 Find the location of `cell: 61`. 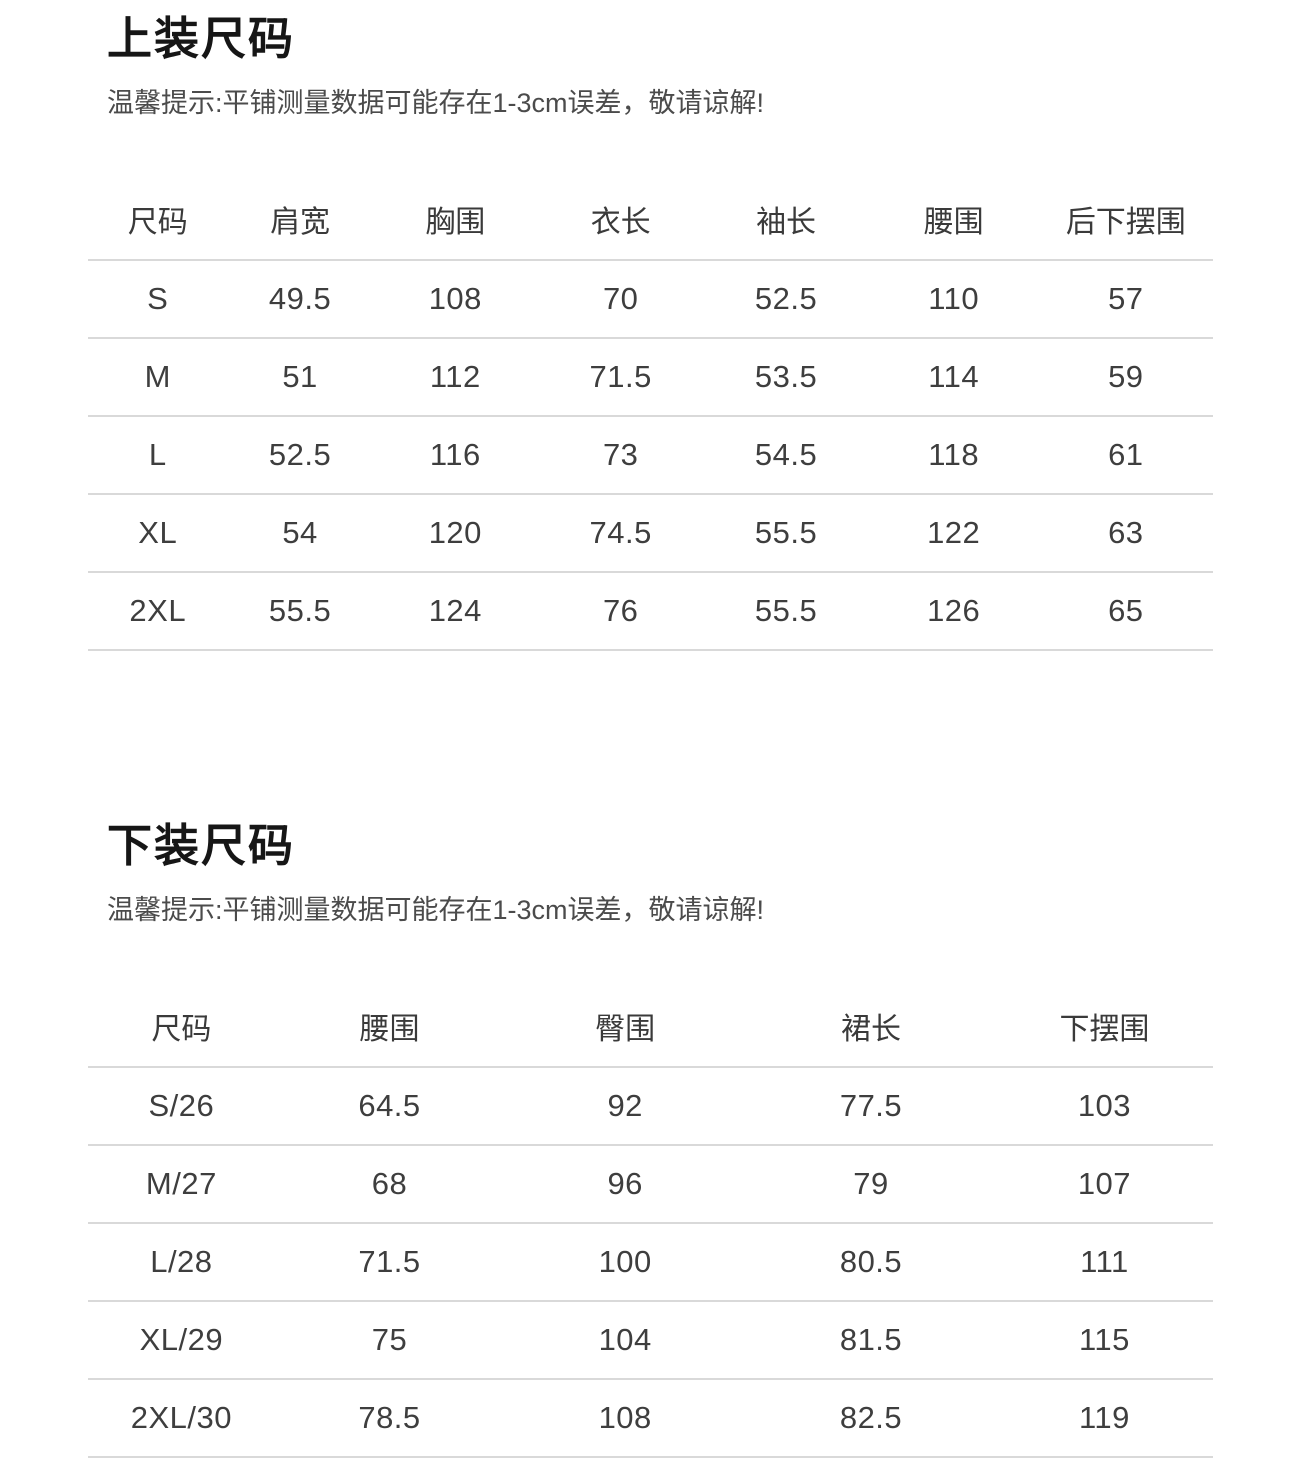

cell: 61 is located at coordinates (1125, 456).